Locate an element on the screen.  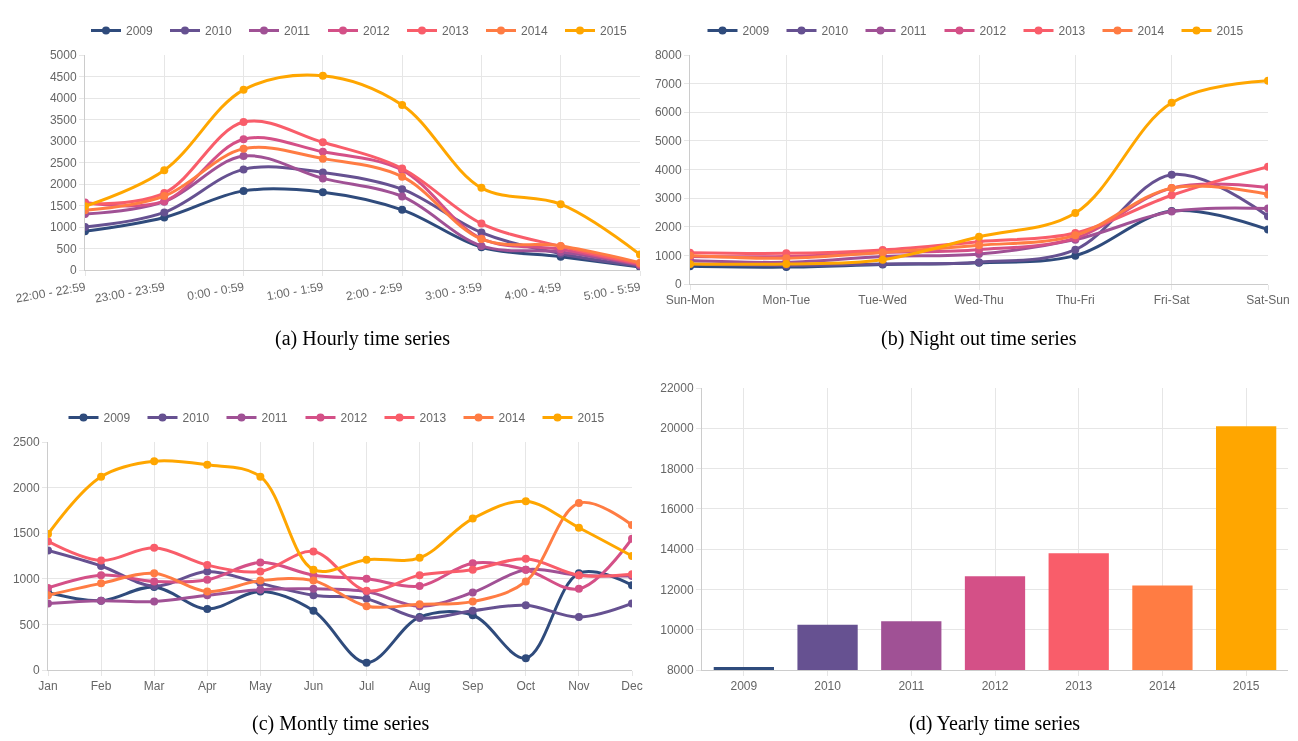
x-tick-label: 2015 is located at coordinates (1246, 686).